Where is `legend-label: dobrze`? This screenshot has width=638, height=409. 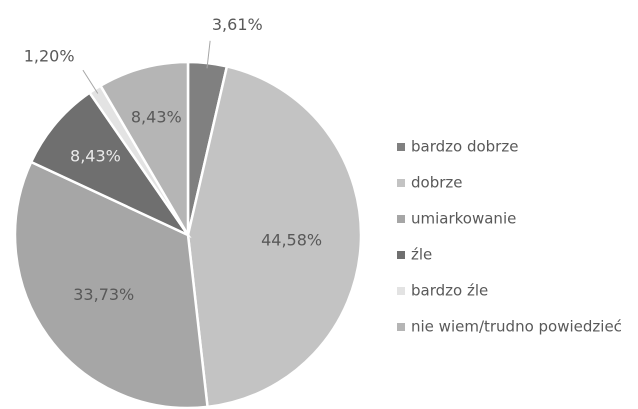 legend-label: dobrze is located at coordinates (437, 183).